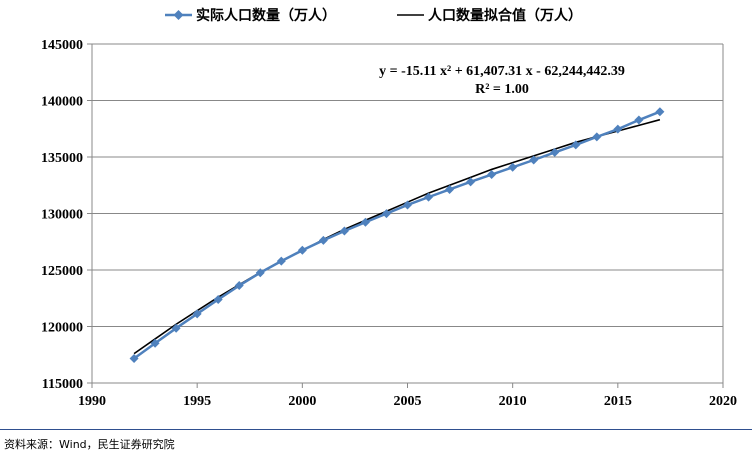 The height and width of the screenshot is (461, 752). I want to click on x-tick-label: 2020, so click(723, 401).